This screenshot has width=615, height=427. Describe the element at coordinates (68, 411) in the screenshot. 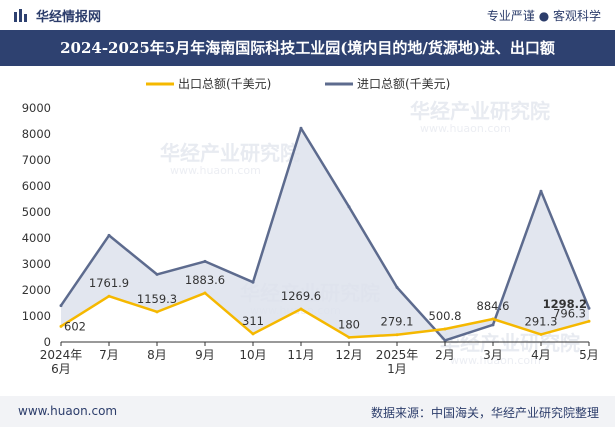

I see `website-link: www.huaon.com` at that location.